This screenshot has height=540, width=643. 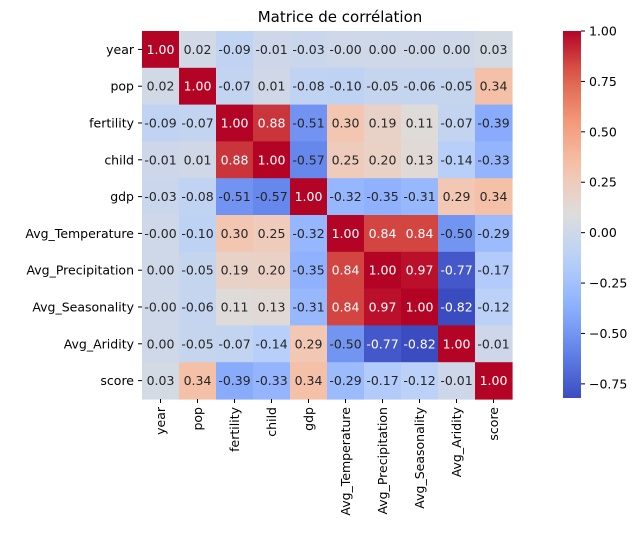 What do you see at coordinates (493, 270) in the screenshot?
I see `cell-annotation: -0.17` at bounding box center [493, 270].